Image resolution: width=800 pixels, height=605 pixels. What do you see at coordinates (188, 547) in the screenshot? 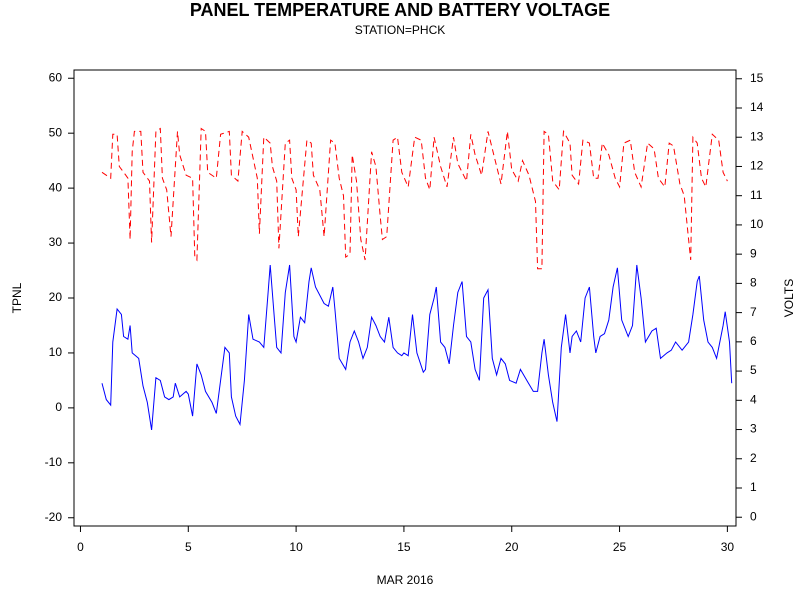
I see `x-tick-label: 5` at bounding box center [188, 547].